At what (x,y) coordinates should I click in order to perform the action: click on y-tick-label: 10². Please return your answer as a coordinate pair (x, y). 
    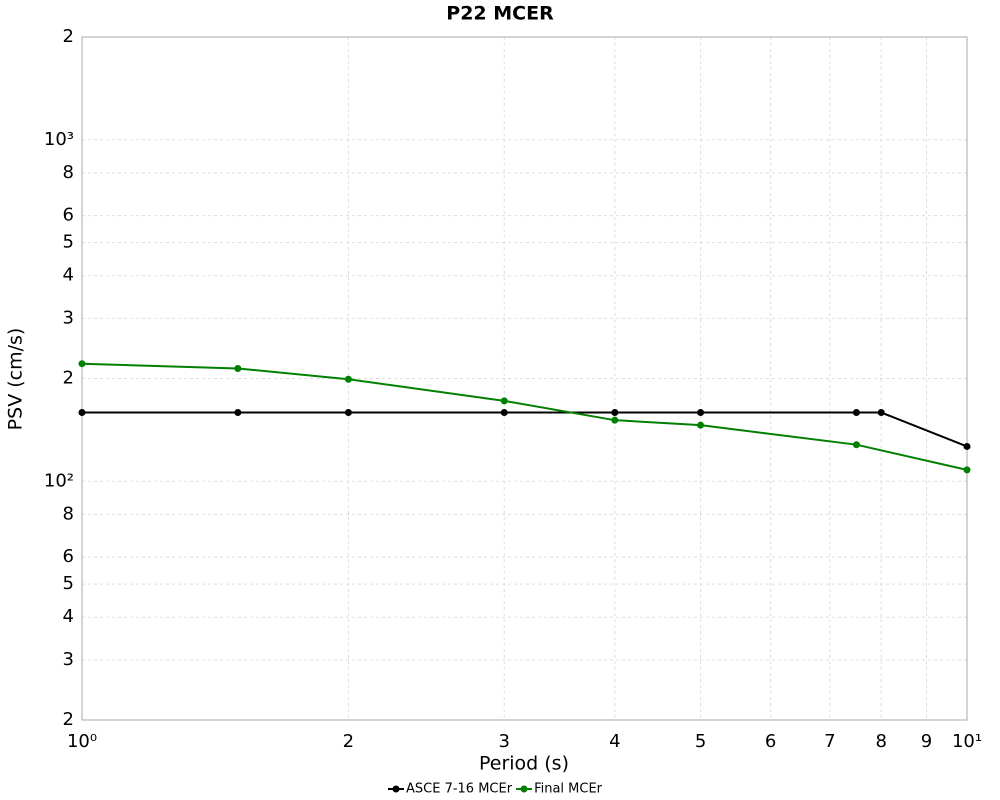
    Looking at the image, I should click on (59, 480).